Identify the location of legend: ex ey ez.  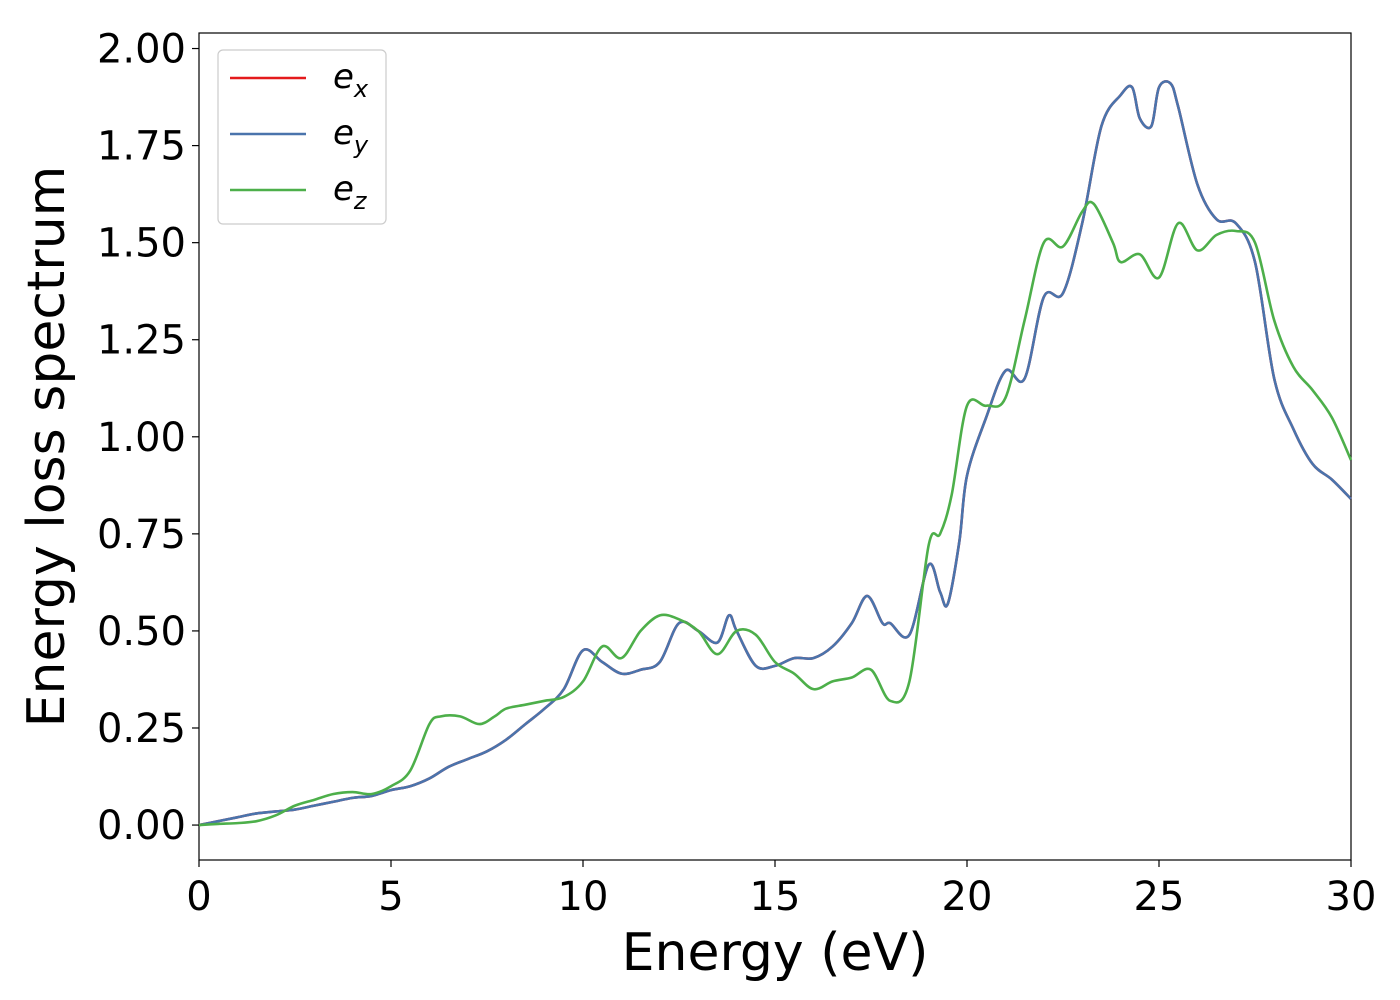
(302, 137).